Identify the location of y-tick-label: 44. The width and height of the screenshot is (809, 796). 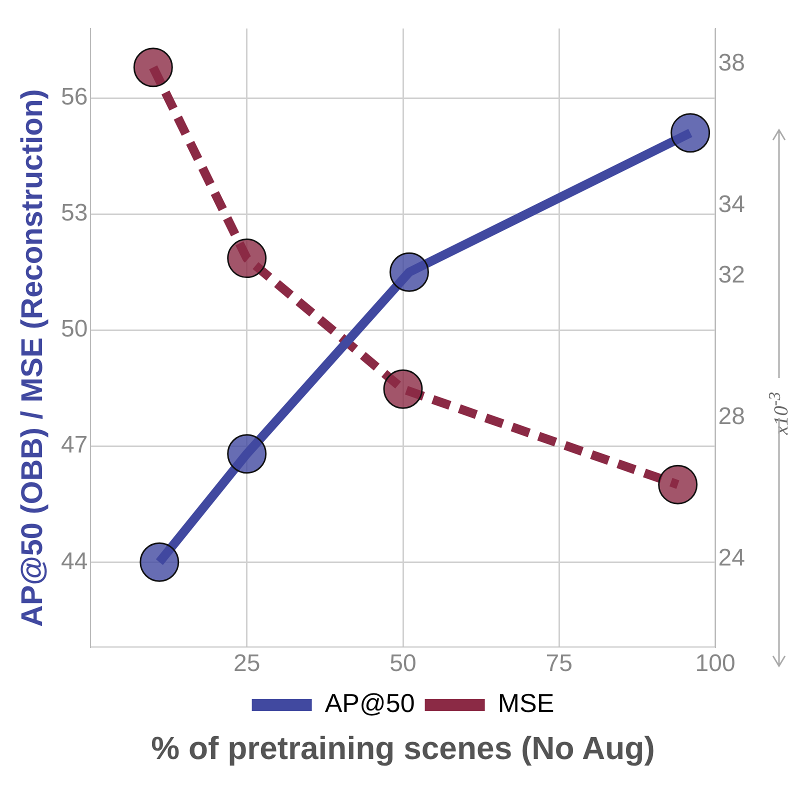
(74, 561).